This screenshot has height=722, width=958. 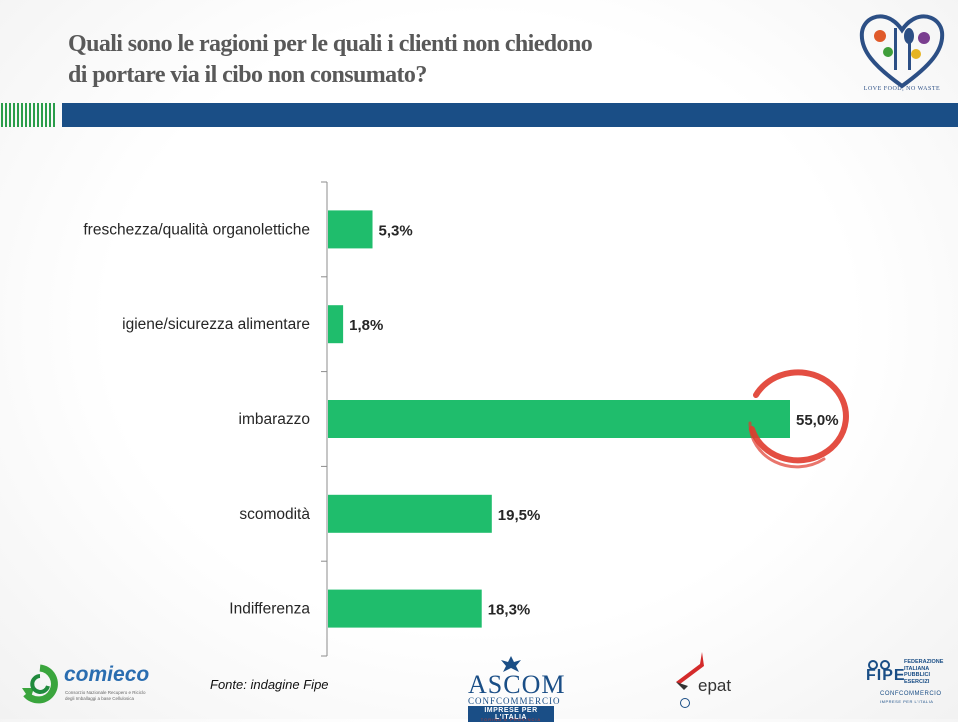 What do you see at coordinates (40, 684) in the screenshot?
I see `recycle-icon` at bounding box center [40, 684].